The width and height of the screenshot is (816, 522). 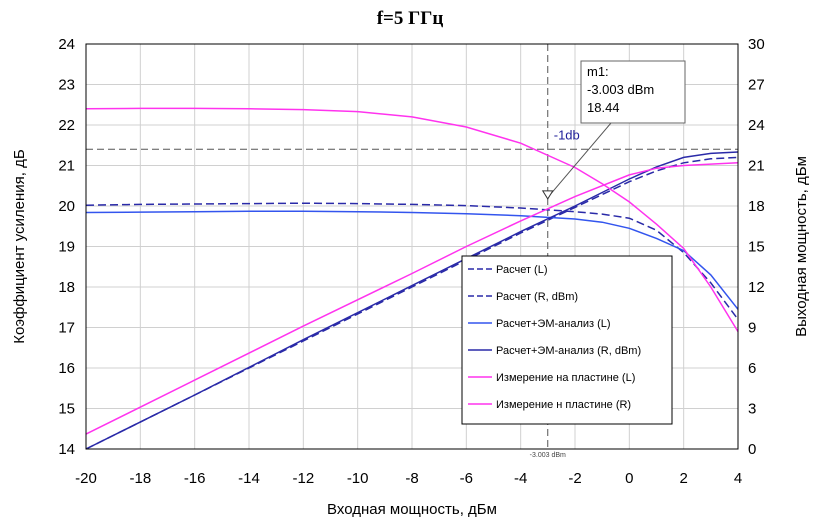 What do you see at coordinates (598, 71) in the screenshot?
I see `marker-name: m1:` at bounding box center [598, 71].